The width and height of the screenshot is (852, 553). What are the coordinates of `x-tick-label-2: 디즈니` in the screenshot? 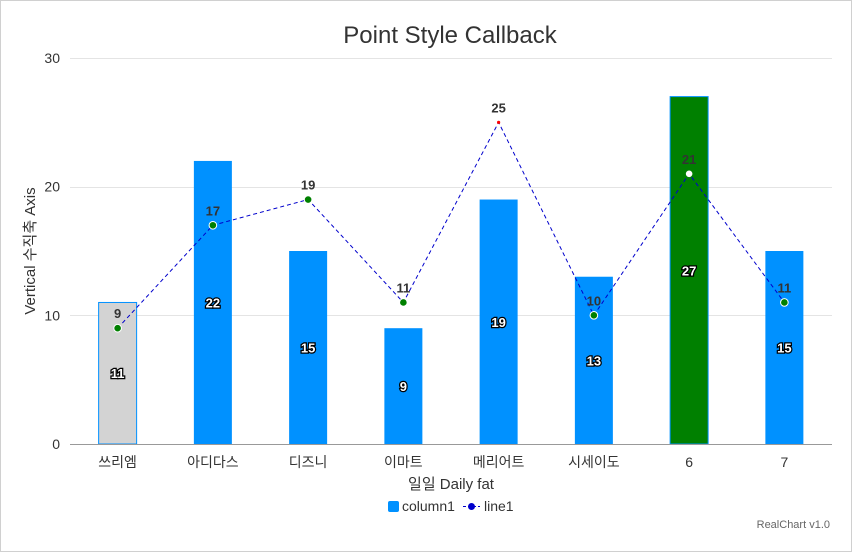 It's located at (308, 462).